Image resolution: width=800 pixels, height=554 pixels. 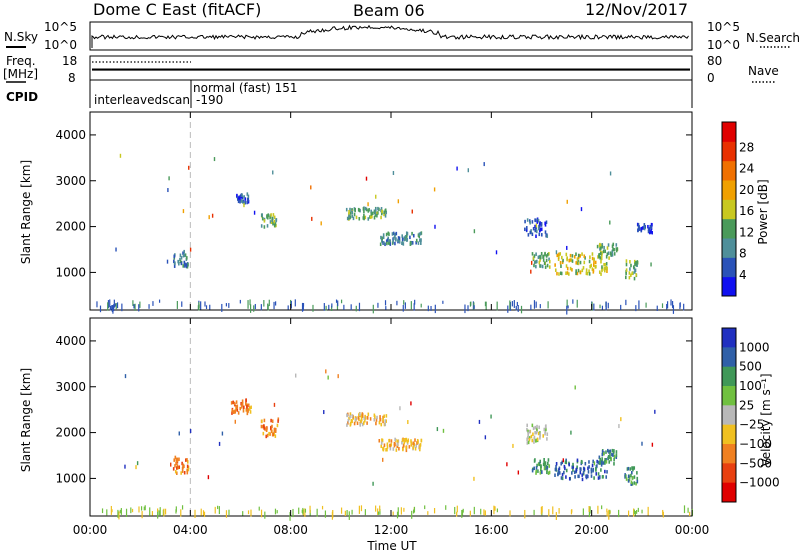 I want to click on nsearch-label: N.Search, so click(x=773, y=38).